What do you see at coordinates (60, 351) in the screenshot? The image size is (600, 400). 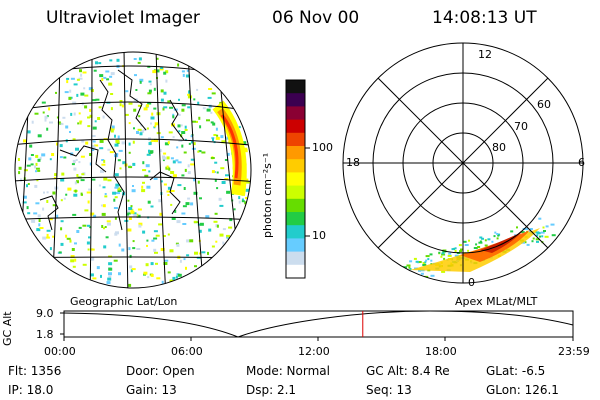 I see `time-tick-0000: 00:00` at bounding box center [60, 351].